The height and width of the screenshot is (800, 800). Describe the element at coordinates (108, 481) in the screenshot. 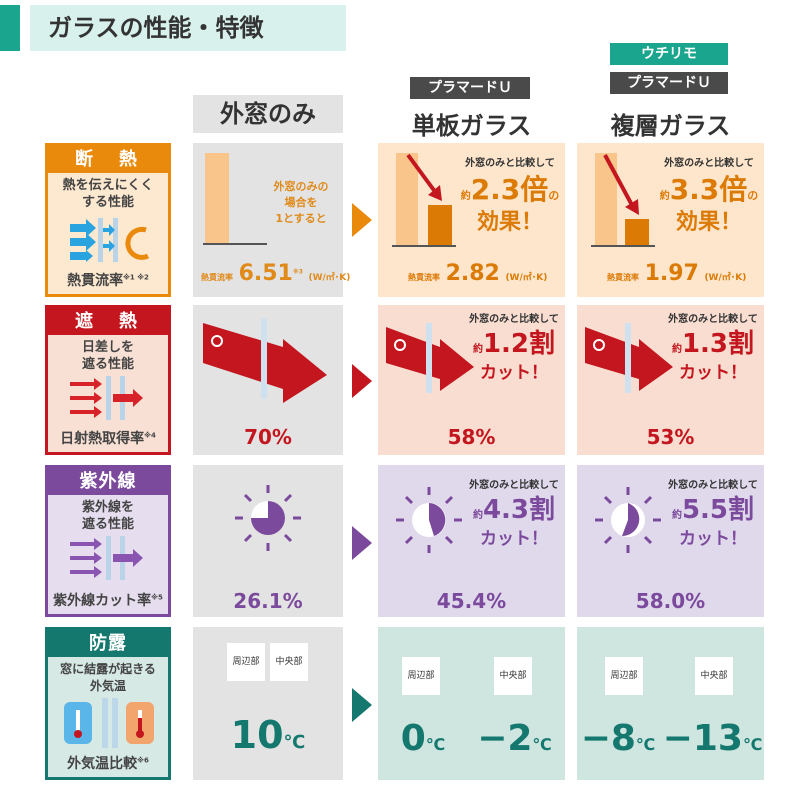

I see `row-heading: 紫外線` at that location.